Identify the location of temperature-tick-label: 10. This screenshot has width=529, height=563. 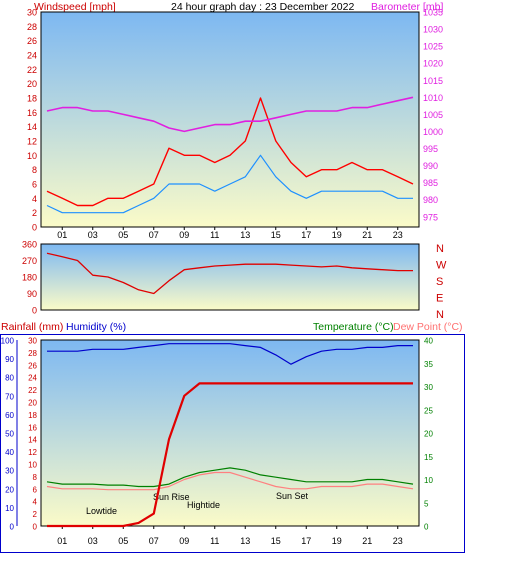
(428, 480).